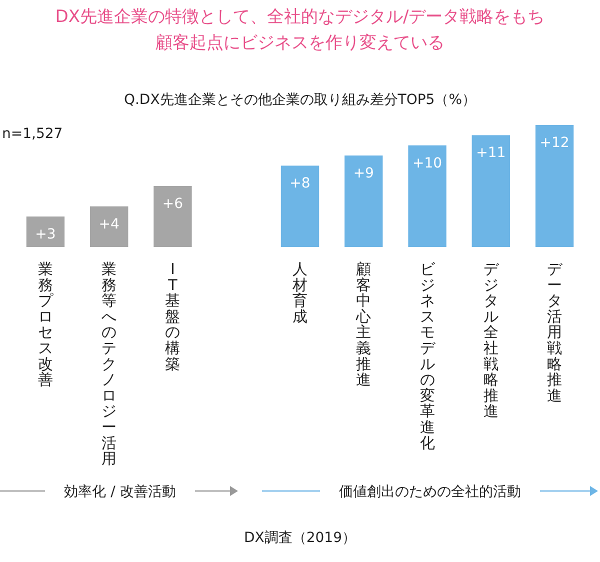  What do you see at coordinates (363, 324) in the screenshot?
I see `x-tick-label: 顧客中心主義推進` at bounding box center [363, 324].